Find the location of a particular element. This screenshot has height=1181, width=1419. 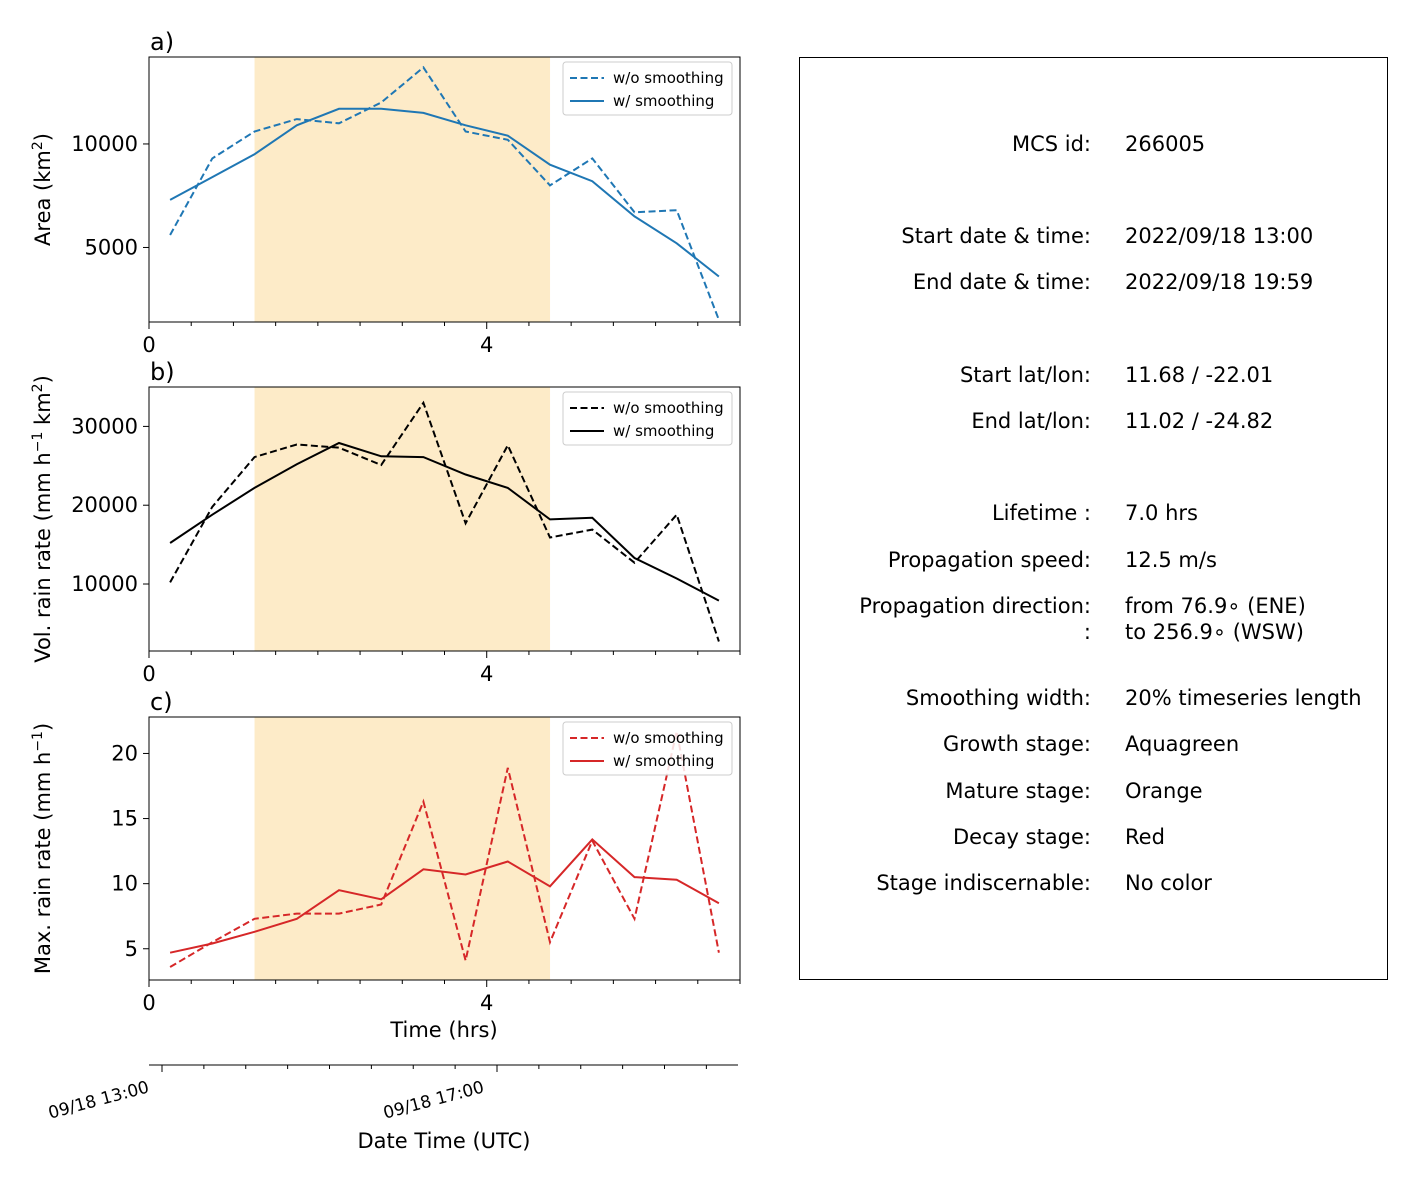

y-axis-label-a: Area (km2) is located at coordinates (42, 189).